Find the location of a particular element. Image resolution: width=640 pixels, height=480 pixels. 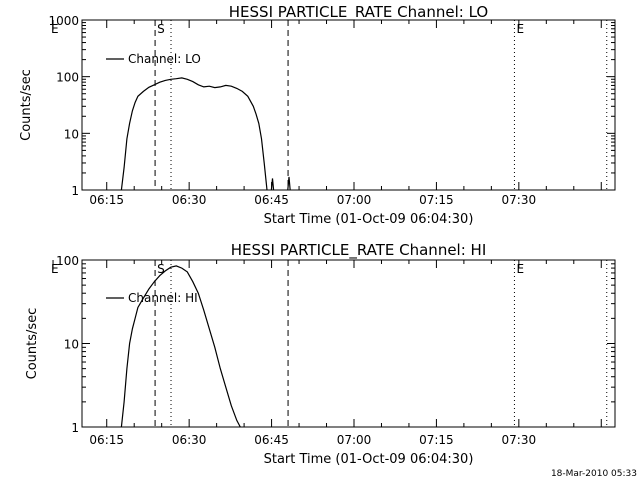

footer-timestamp: 18-Mar-2010 05:33 is located at coordinates (594, 474).